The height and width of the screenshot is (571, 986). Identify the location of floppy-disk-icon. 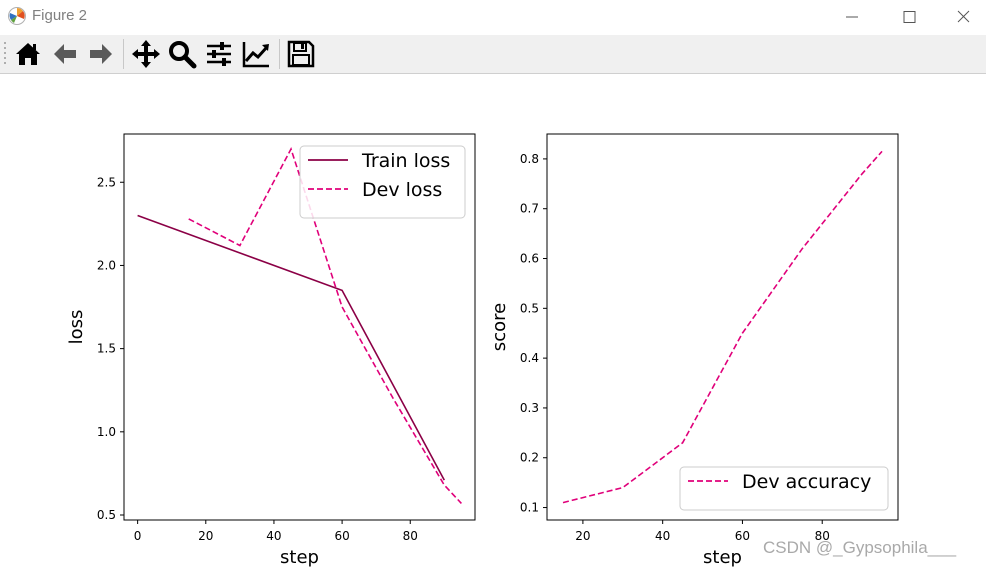
(301, 54).